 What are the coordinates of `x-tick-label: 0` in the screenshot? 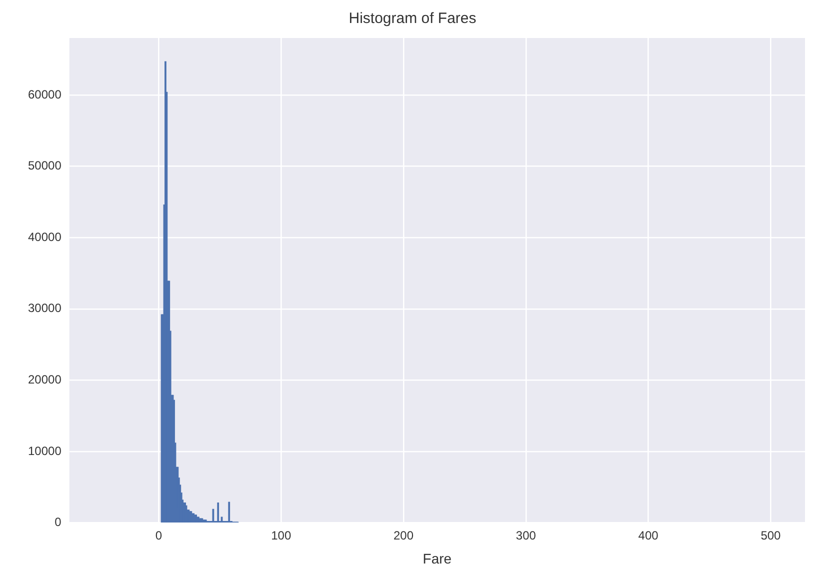 It's located at (158, 535).